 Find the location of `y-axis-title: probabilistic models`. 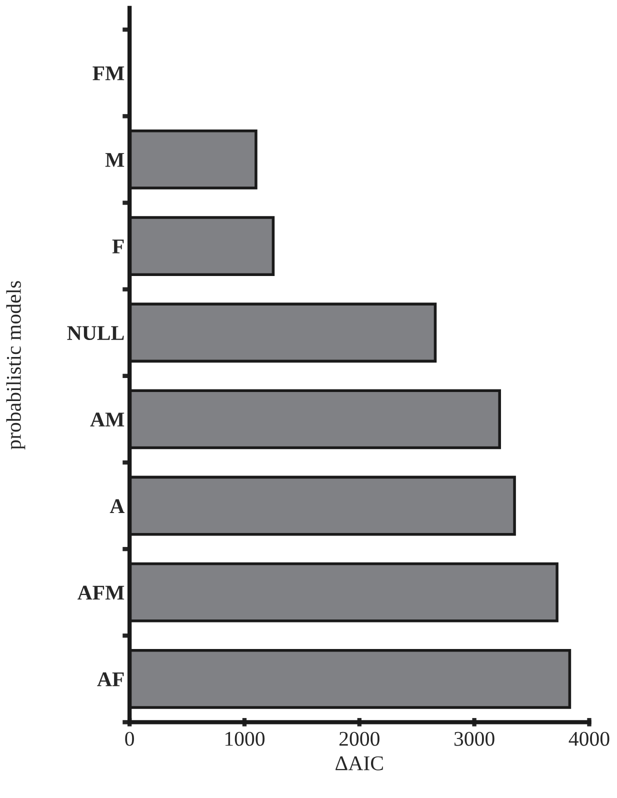

y-axis-title: probabilistic models is located at coordinates (16, 365).